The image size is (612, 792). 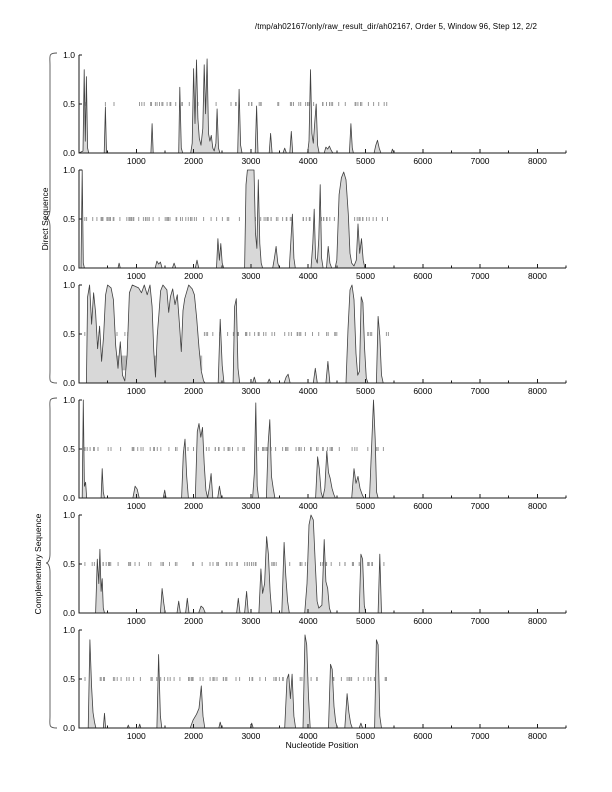 What do you see at coordinates (51, 563) in the screenshot?
I see `group-brace-complementary` at bounding box center [51, 563].